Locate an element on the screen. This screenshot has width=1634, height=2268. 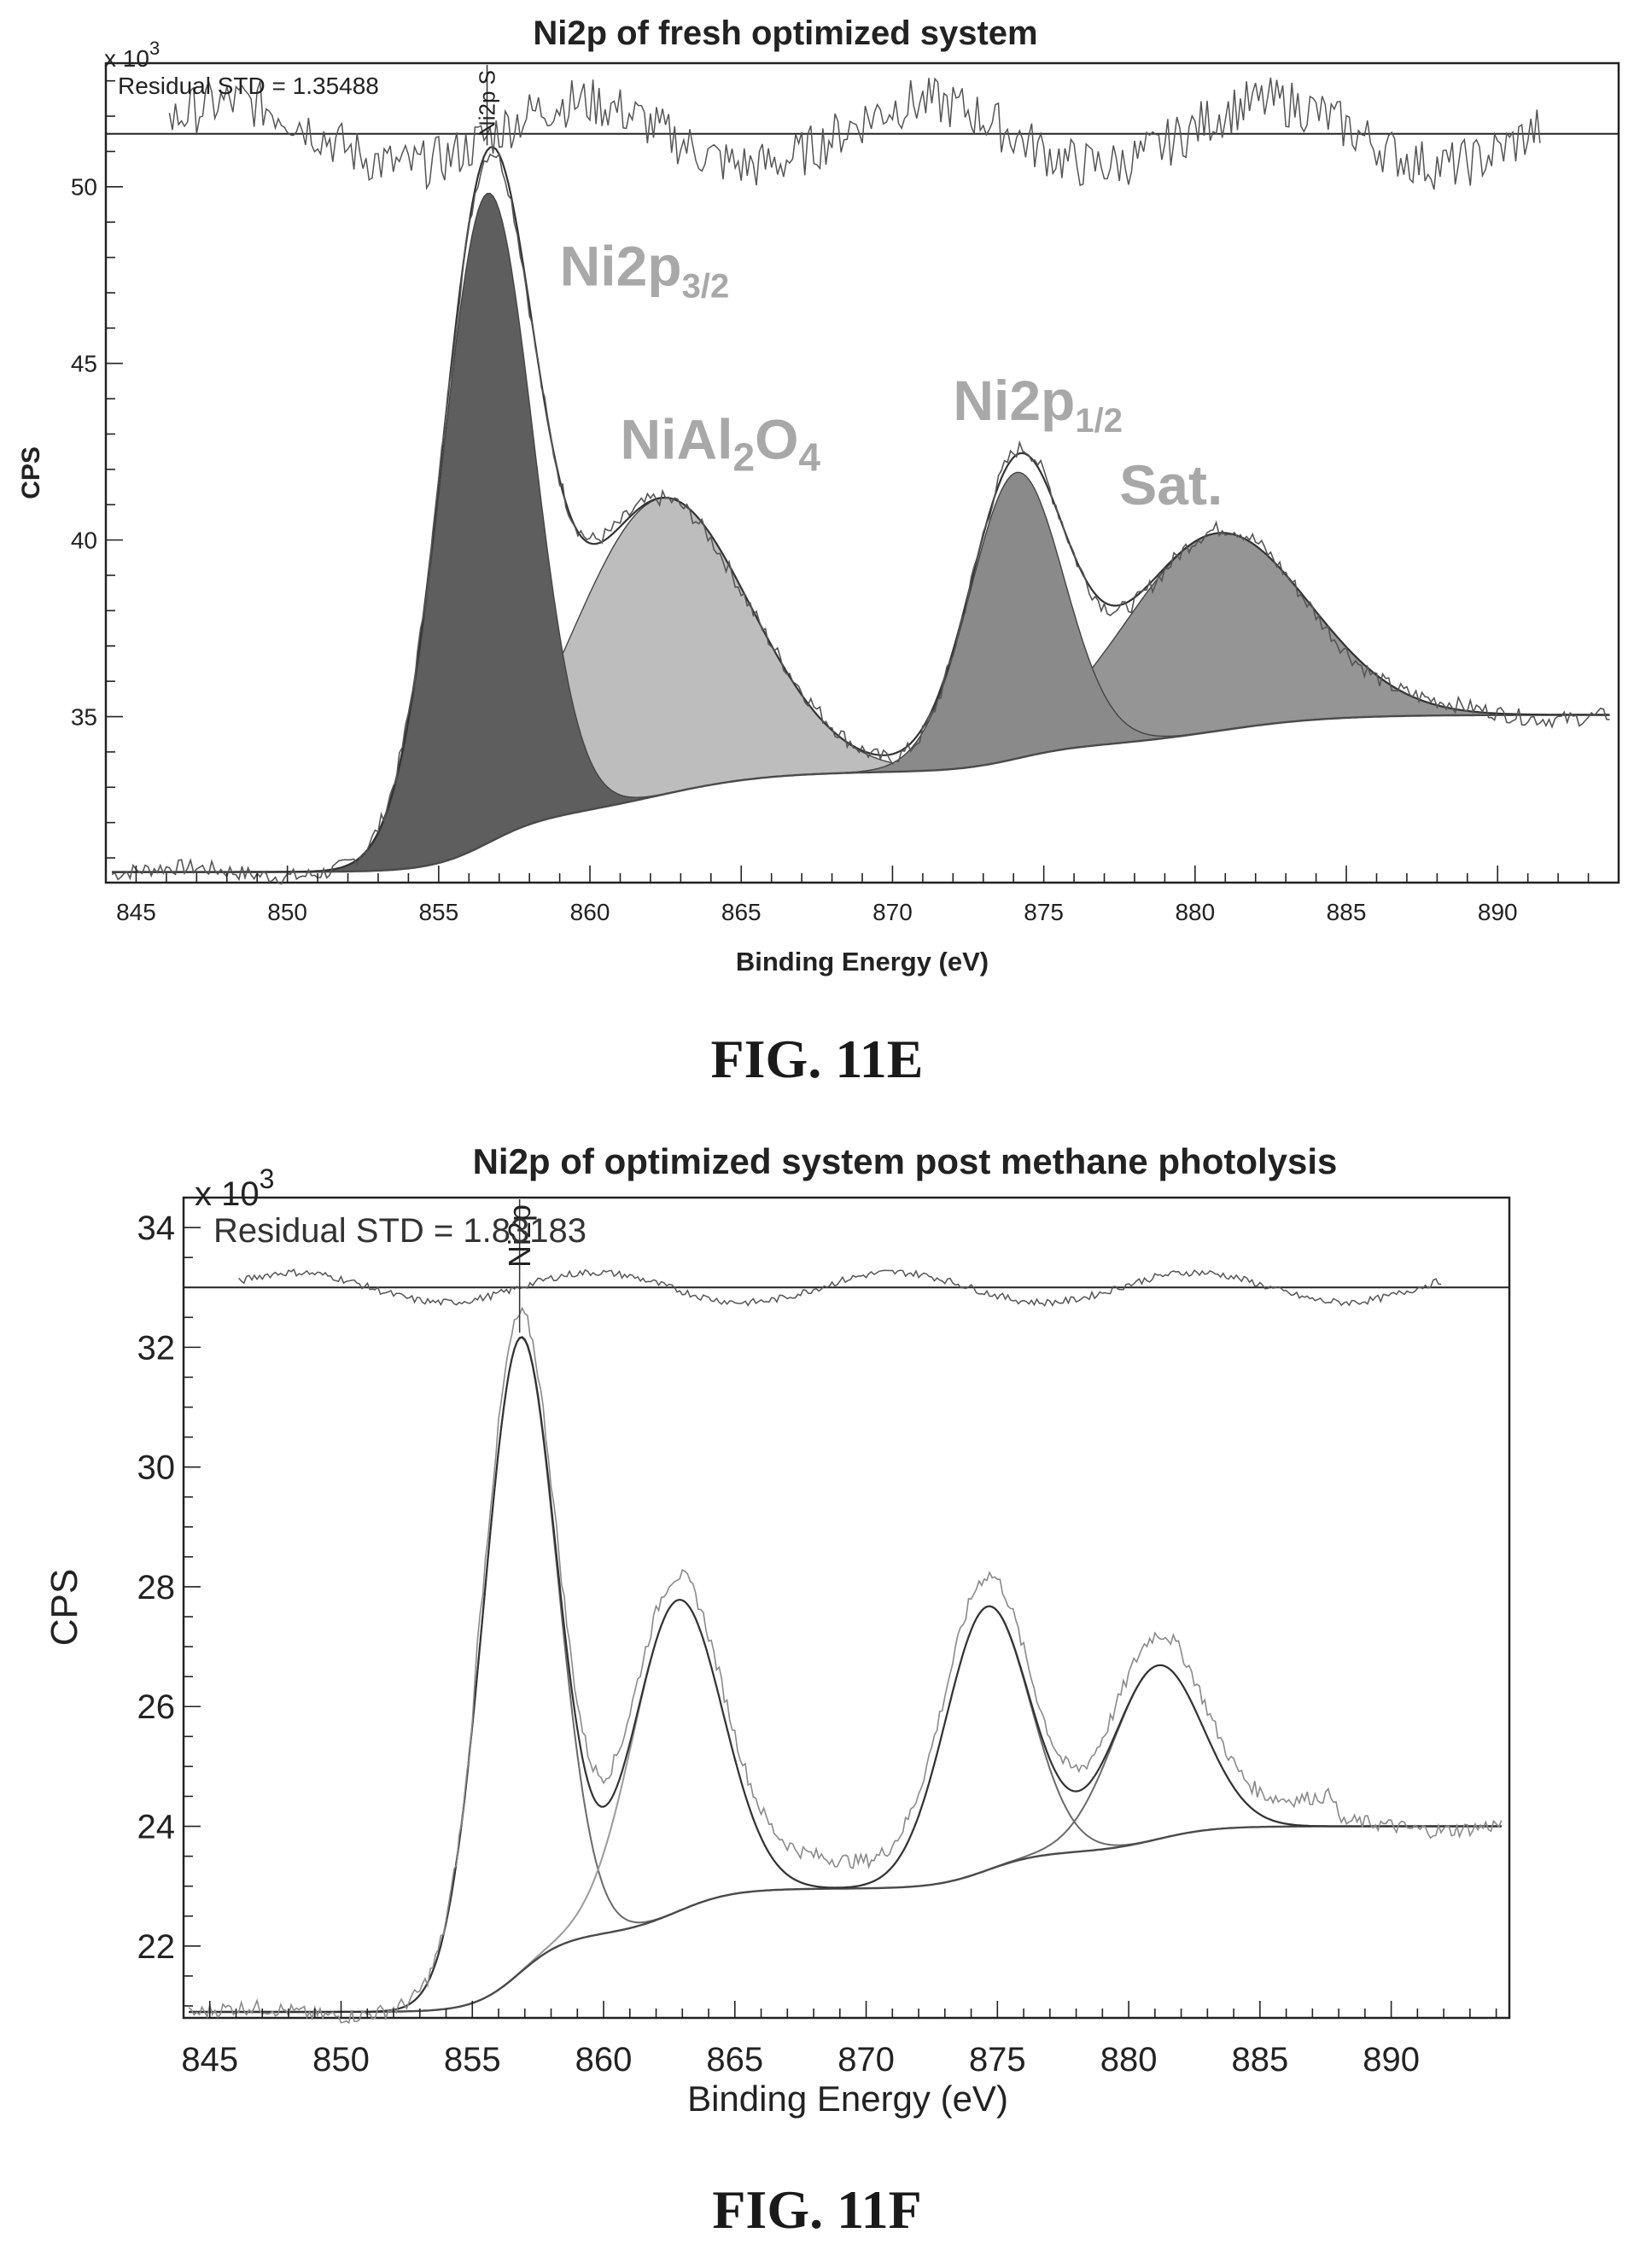
component-label-2: NiAl2O4 is located at coordinates (720, 443).